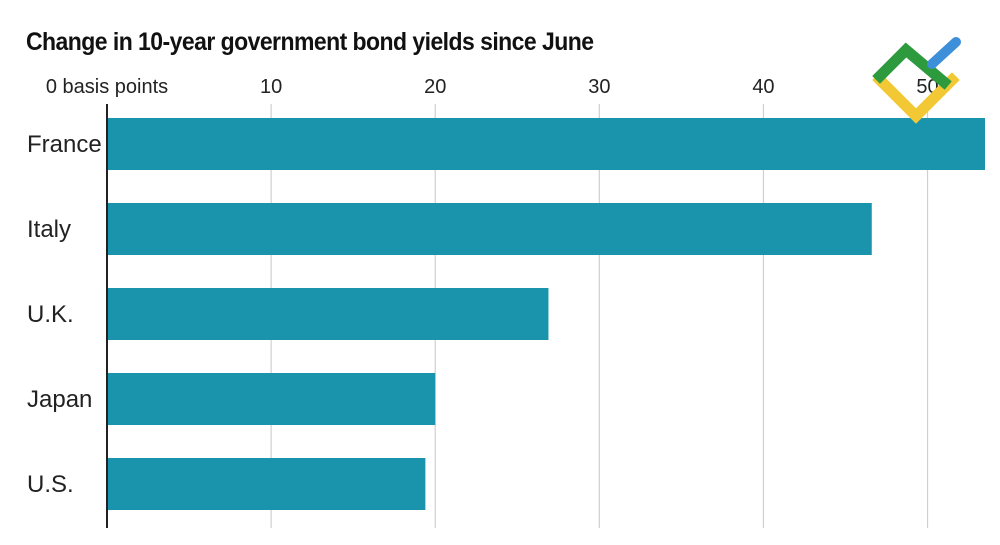  I want to click on bar-uk, so click(328, 314).